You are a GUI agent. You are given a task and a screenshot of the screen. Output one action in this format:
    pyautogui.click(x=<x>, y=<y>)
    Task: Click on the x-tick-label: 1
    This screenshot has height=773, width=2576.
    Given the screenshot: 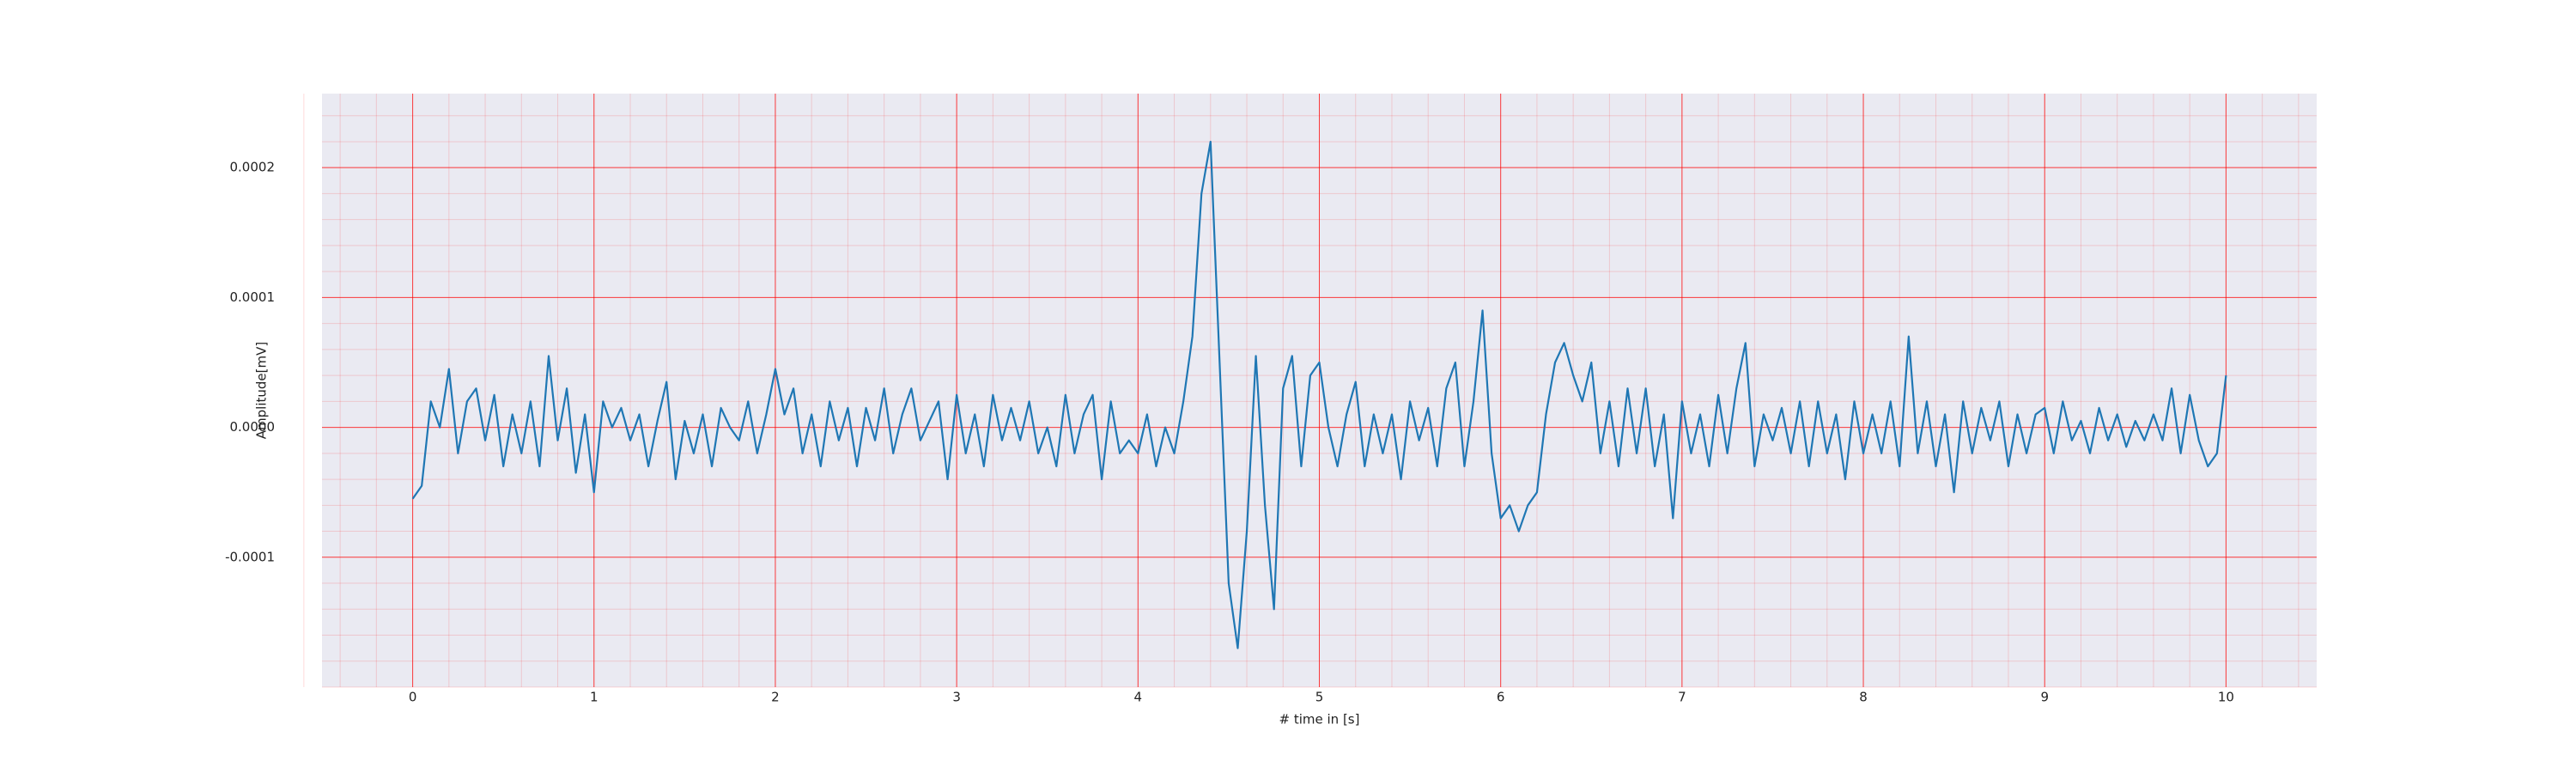 What is the action you would take?
    pyautogui.click(x=594, y=697)
    